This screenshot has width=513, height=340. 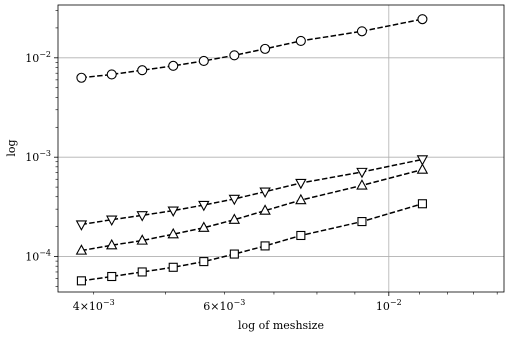 What do you see at coordinates (389, 305) in the screenshot?
I see `x-tick-label: 10−2` at bounding box center [389, 305].